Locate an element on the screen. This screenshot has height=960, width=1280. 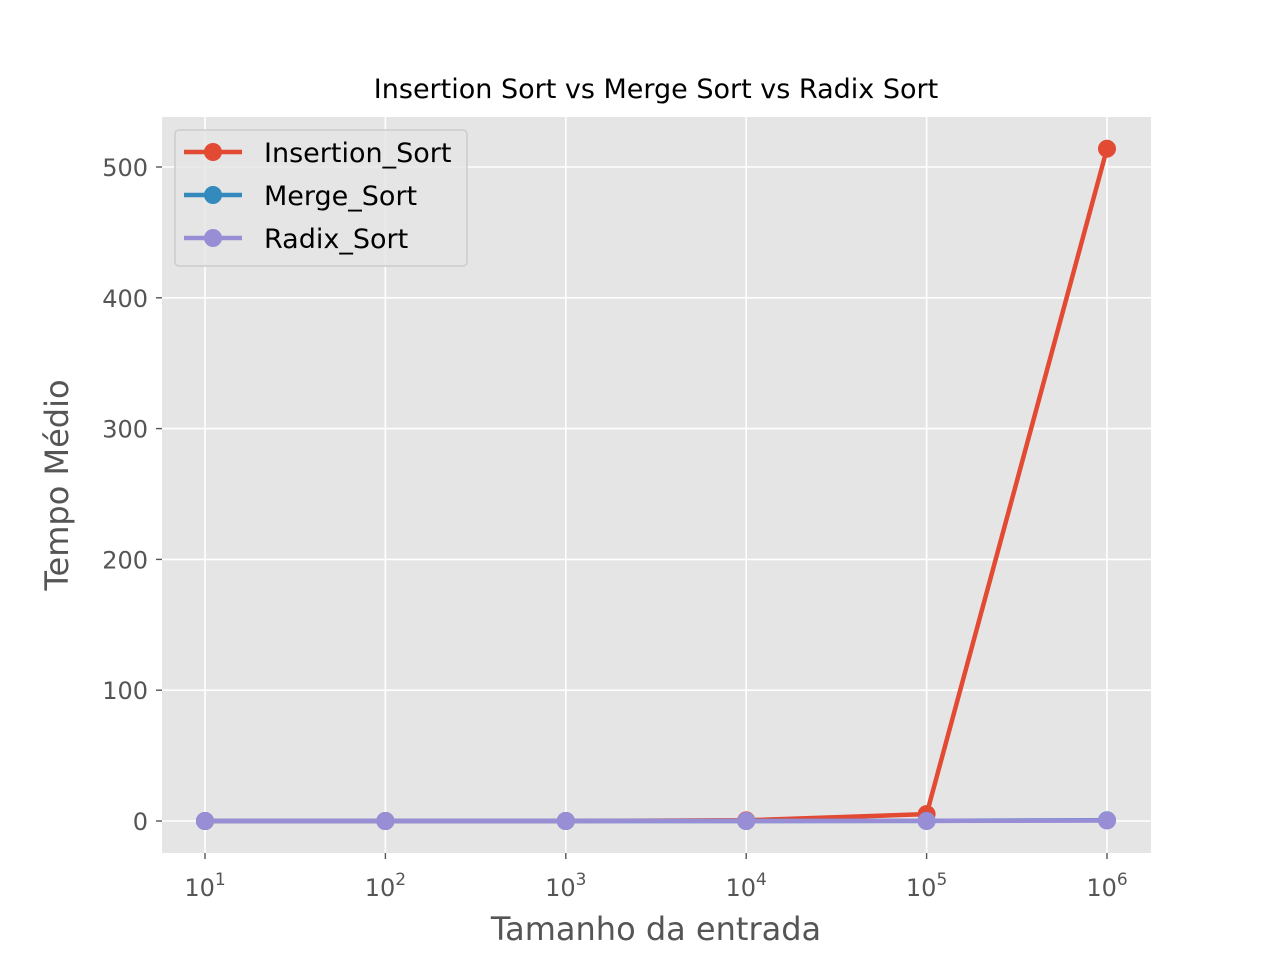
y-ticks: 0 100 200 300 400 500 is located at coordinates (132, 495).